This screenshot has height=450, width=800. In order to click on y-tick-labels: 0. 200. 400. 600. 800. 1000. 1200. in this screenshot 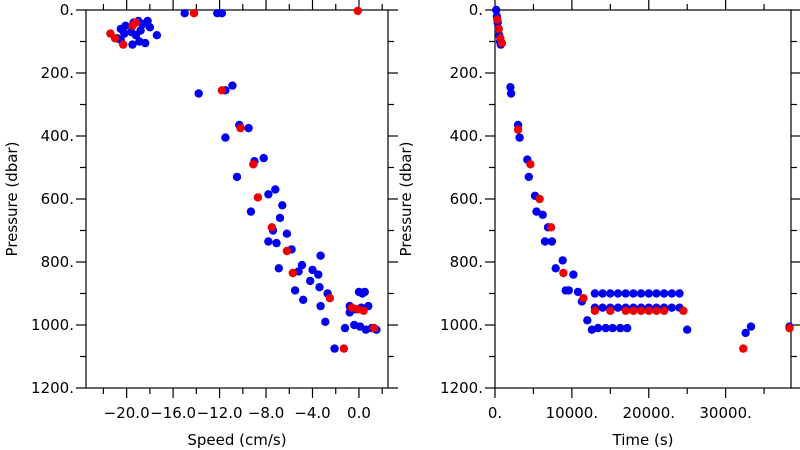, I will do `click(461, 199)`.